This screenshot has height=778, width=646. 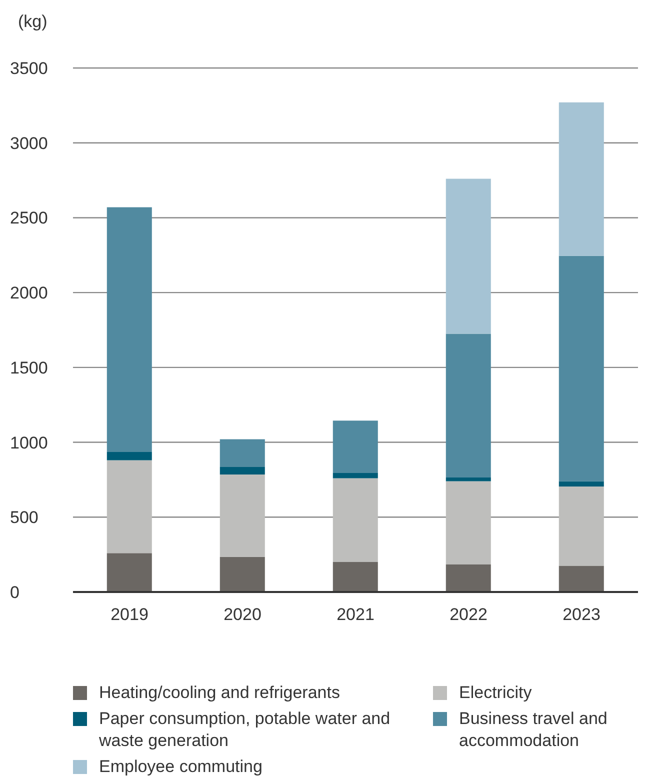 What do you see at coordinates (245, 730) in the screenshot?
I see `legend-label: Paper consumption, potable water and waste generation` at bounding box center [245, 730].